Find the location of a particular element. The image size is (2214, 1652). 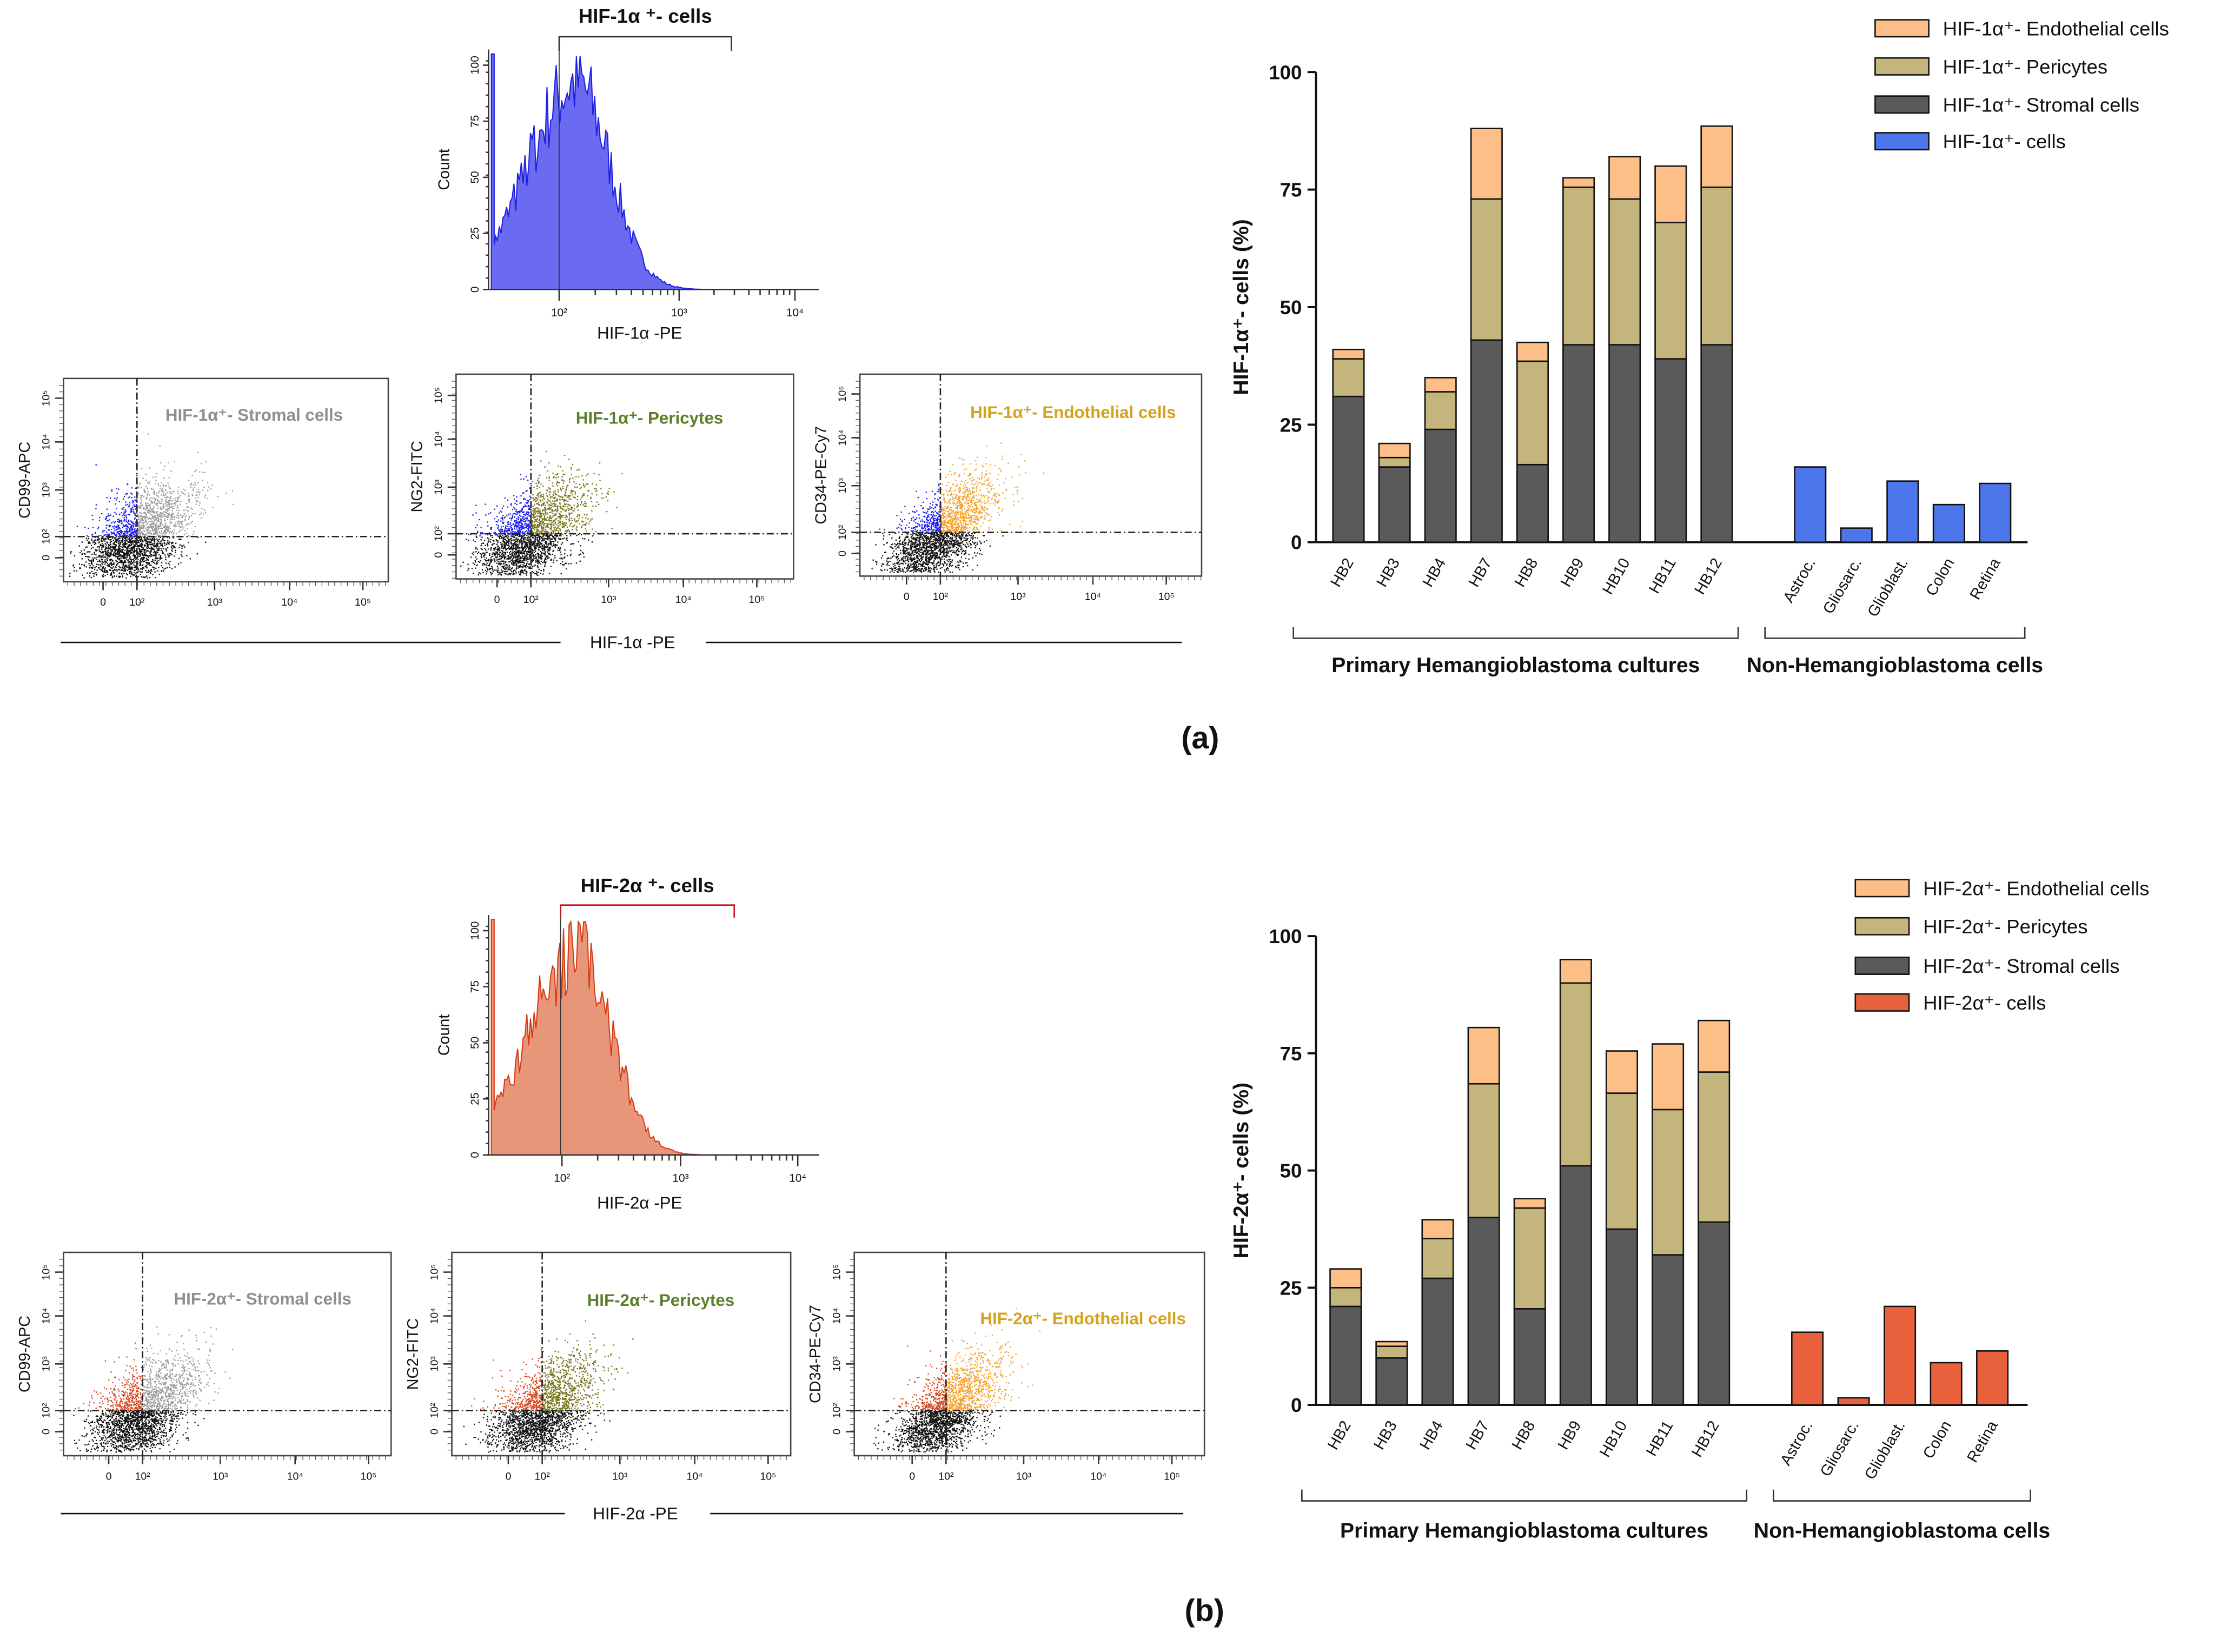

y-tick-label: 0 is located at coordinates (46, 558).